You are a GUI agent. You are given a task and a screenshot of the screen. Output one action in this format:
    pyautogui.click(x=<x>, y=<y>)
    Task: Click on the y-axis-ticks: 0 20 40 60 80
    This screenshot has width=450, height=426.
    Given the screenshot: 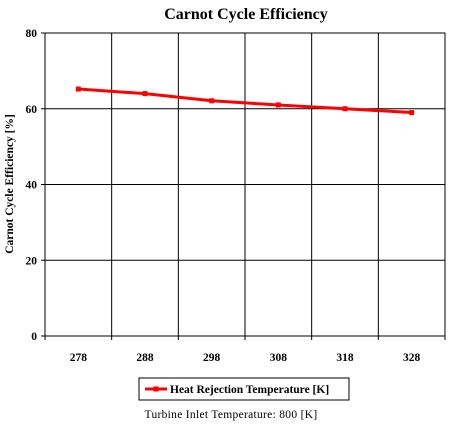 What is the action you would take?
    pyautogui.click(x=35, y=185)
    